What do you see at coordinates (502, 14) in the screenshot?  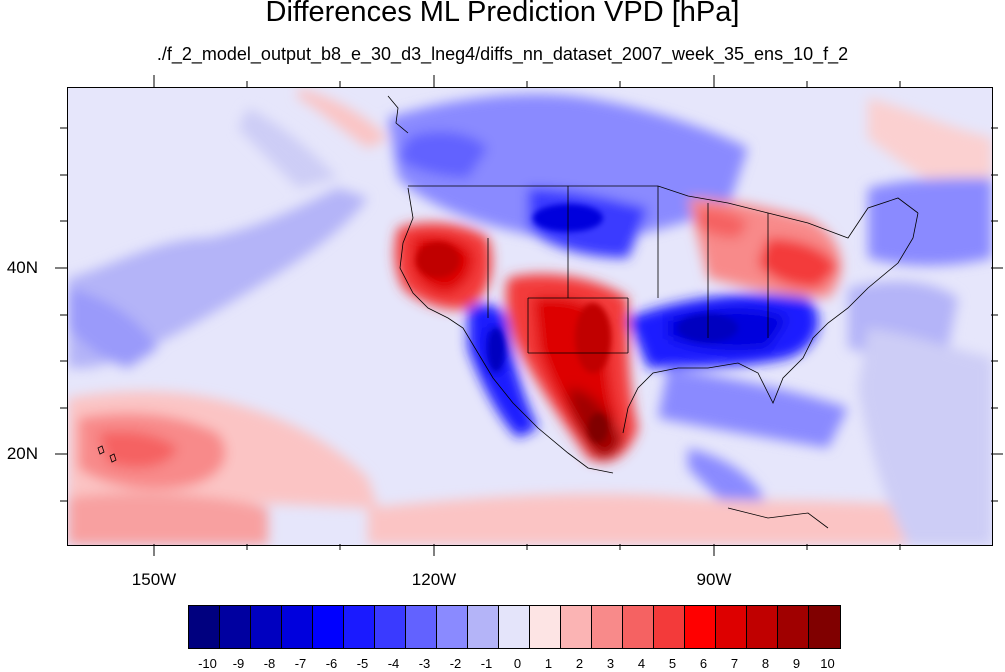 I see `map-title: Differences ML Prediction VPD [hPa]` at bounding box center [502, 14].